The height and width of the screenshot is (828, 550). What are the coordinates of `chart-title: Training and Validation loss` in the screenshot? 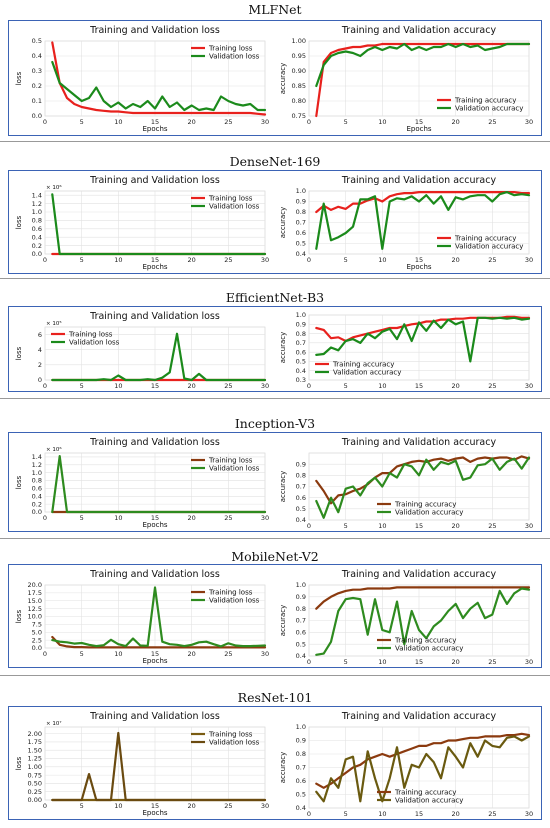 It's located at (154, 180).